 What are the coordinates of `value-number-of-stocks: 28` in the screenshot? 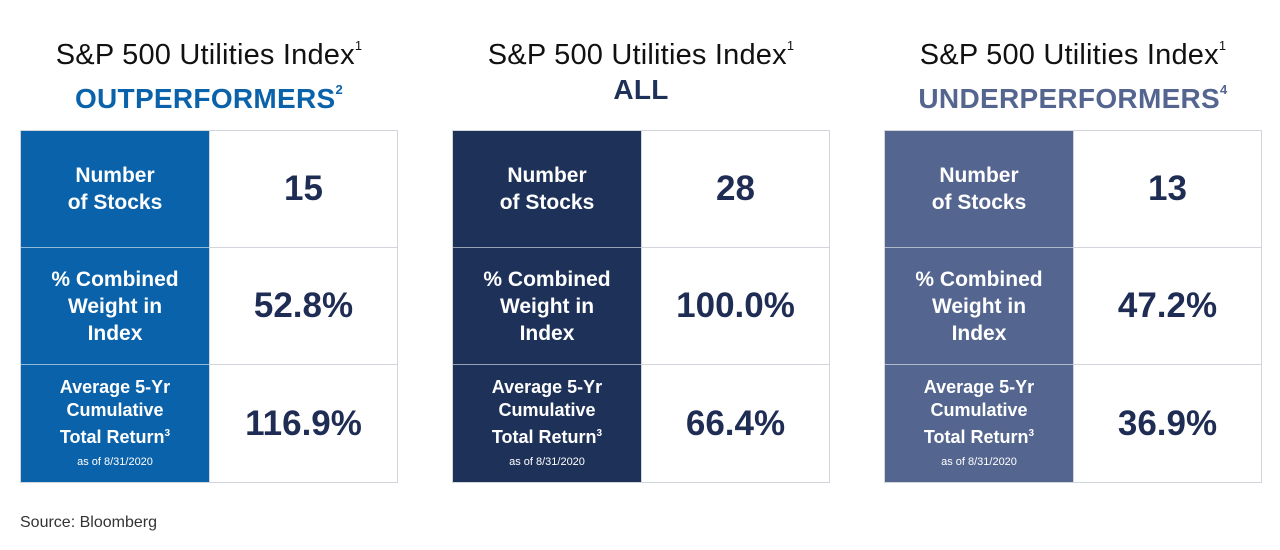 It's located at (735, 189).